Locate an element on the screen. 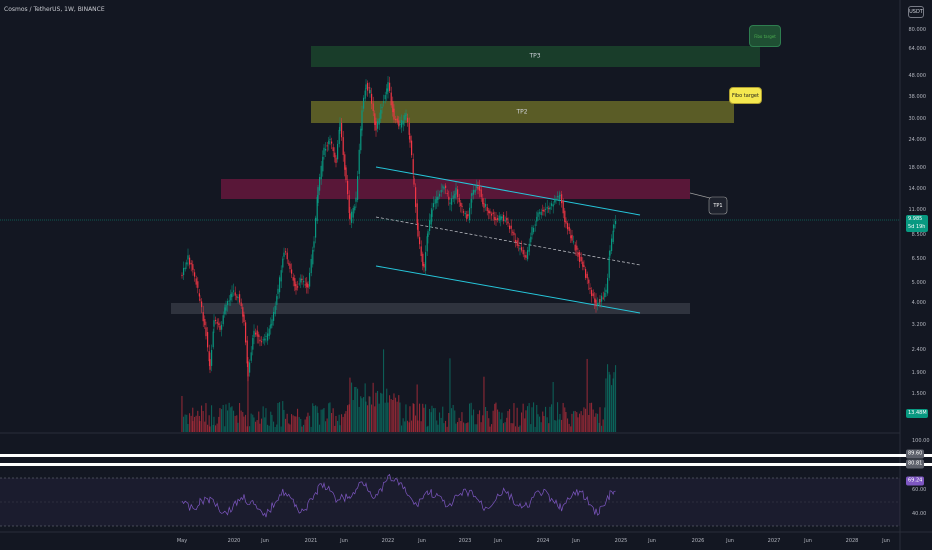 The height and width of the screenshot is (550, 932). price-tick-label: 30.000 is located at coordinates (917, 119).